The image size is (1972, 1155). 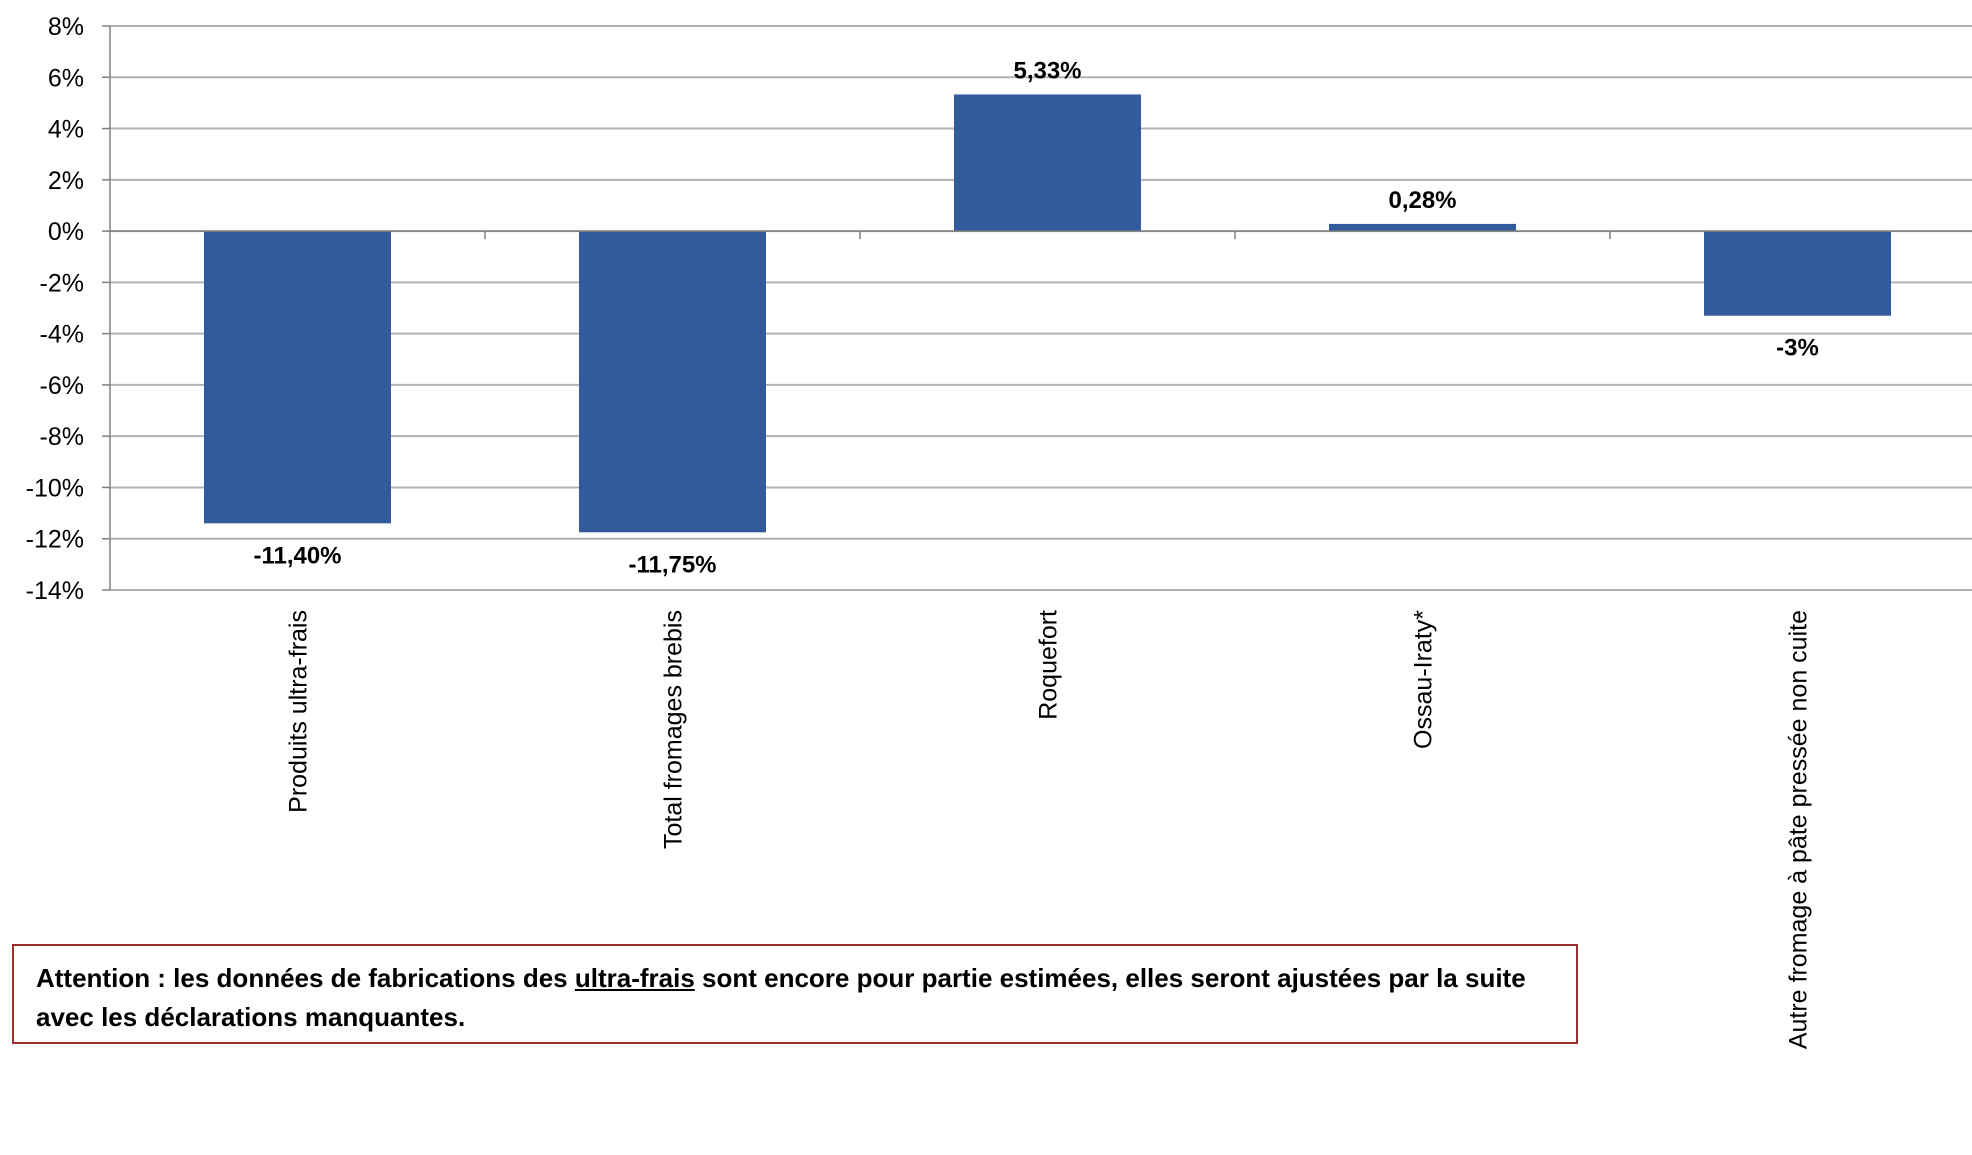 What do you see at coordinates (1047, 70) in the screenshot?
I see `data-label: 5,33%` at bounding box center [1047, 70].